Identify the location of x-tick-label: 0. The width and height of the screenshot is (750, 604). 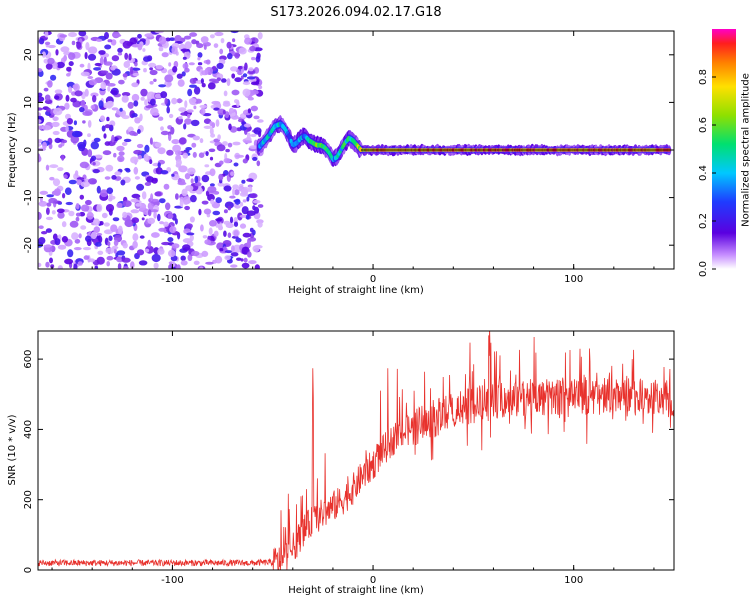
(373, 279).